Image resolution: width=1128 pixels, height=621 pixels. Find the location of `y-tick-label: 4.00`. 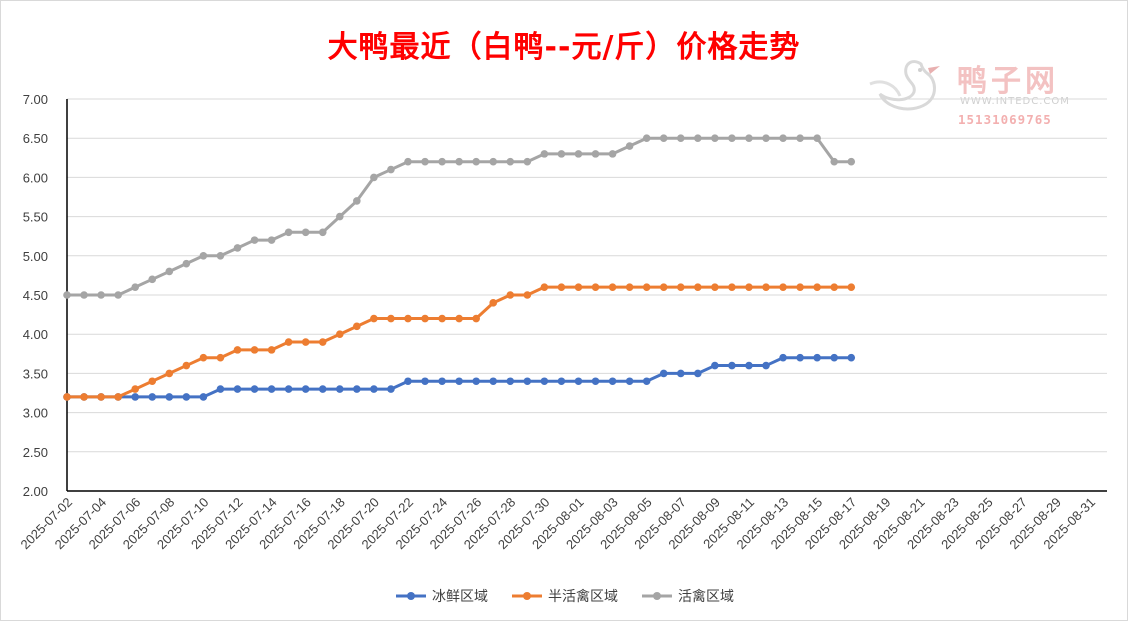

y-tick-label: 4.00 is located at coordinates (35, 334).